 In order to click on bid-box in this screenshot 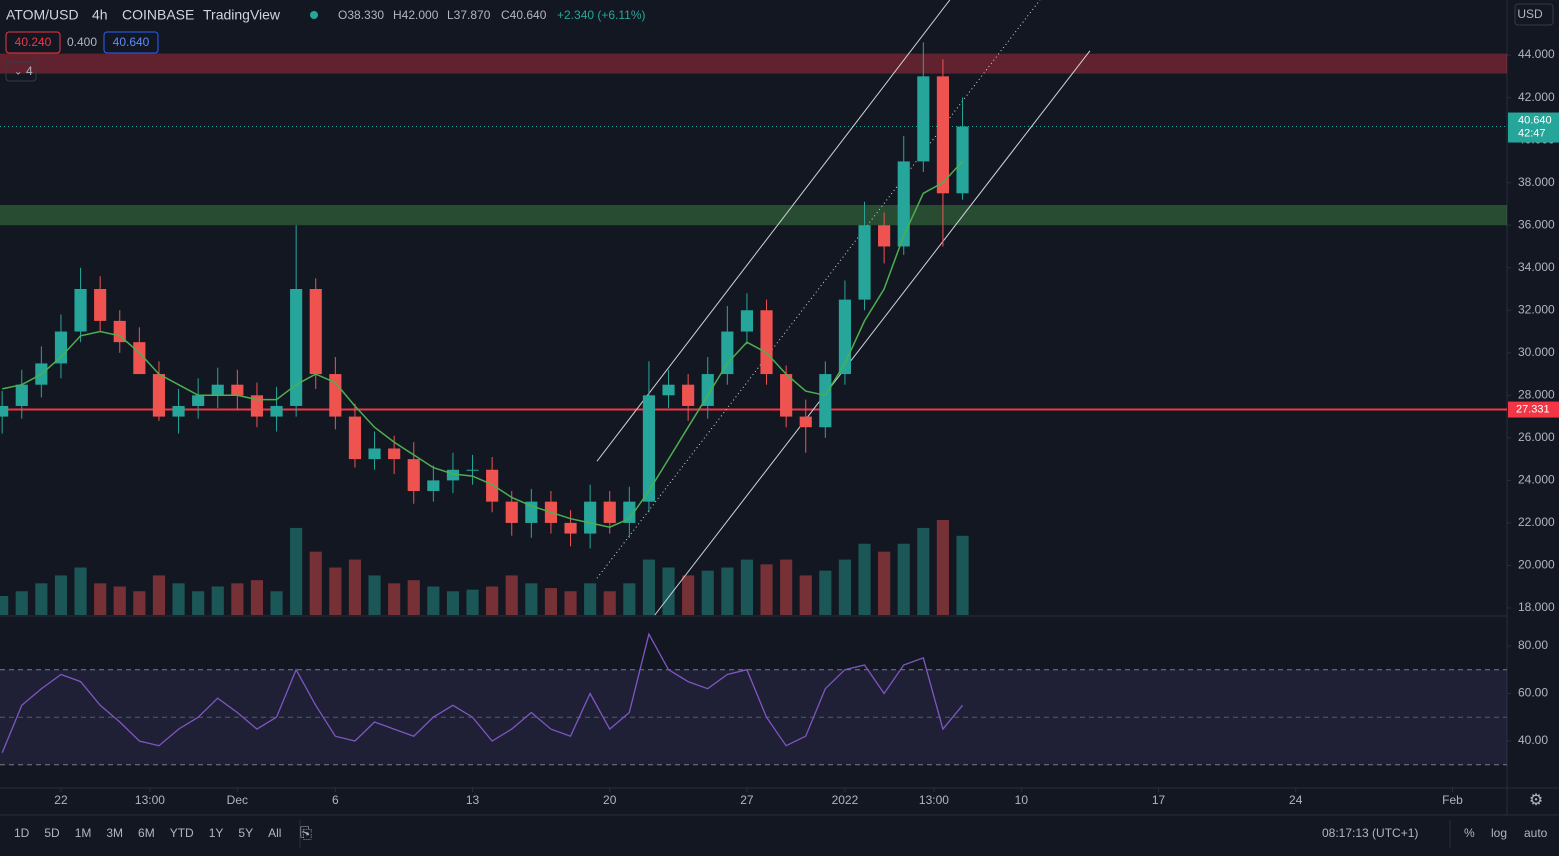, I will do `click(33, 42)`.